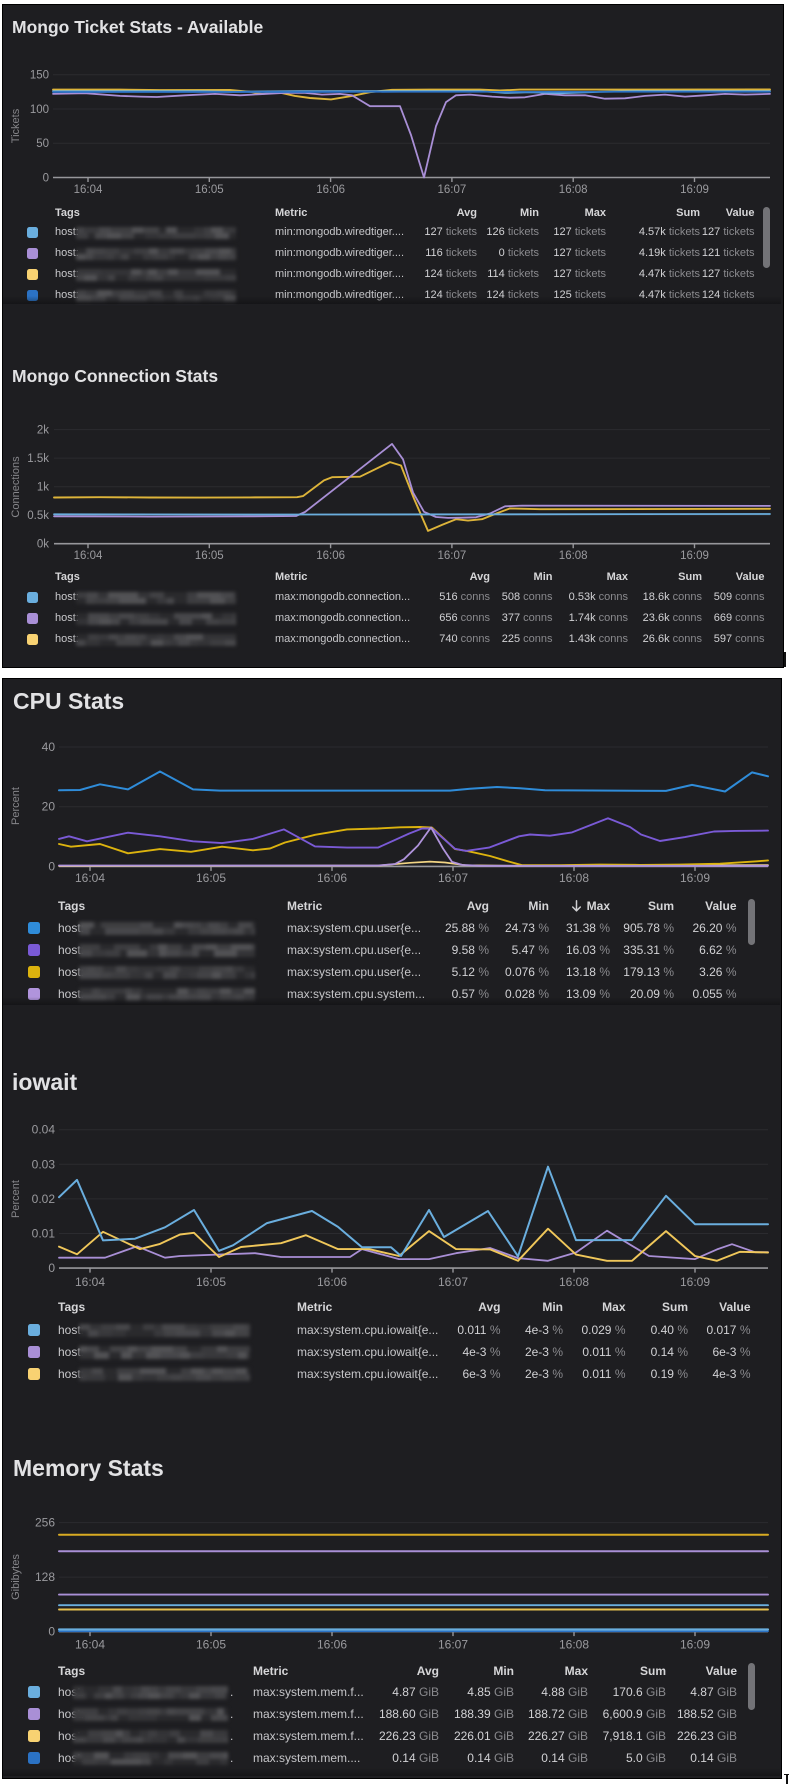  What do you see at coordinates (39, 76) in the screenshot?
I see `svg-text: 150` at bounding box center [39, 76].